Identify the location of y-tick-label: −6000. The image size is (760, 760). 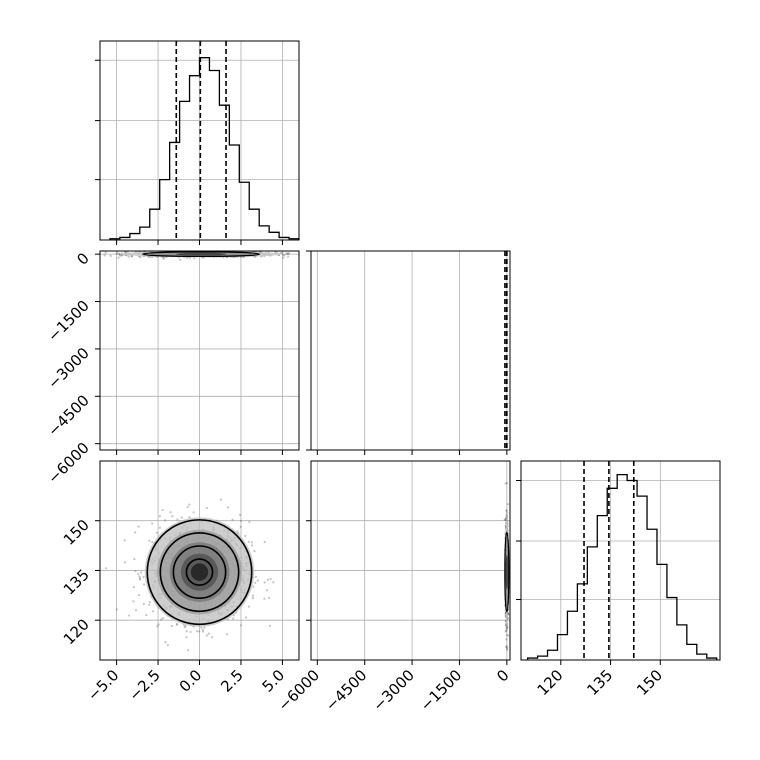
(68, 463).